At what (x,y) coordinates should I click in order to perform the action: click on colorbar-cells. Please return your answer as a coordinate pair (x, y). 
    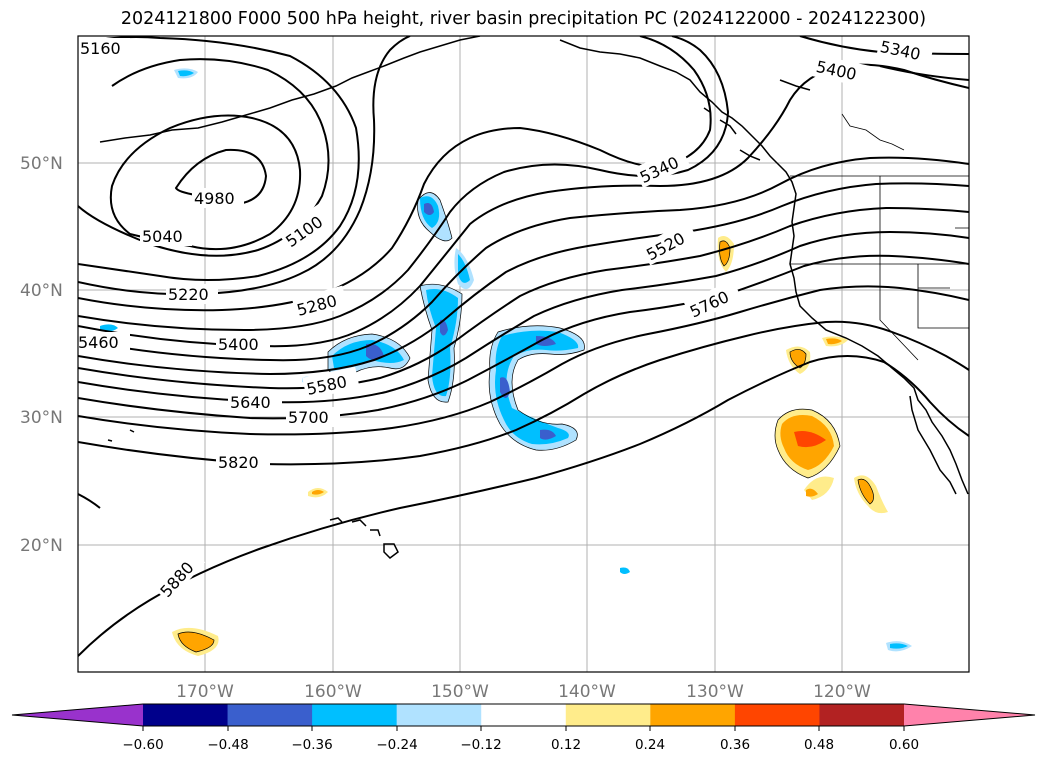
    Looking at the image, I should click on (524, 715).